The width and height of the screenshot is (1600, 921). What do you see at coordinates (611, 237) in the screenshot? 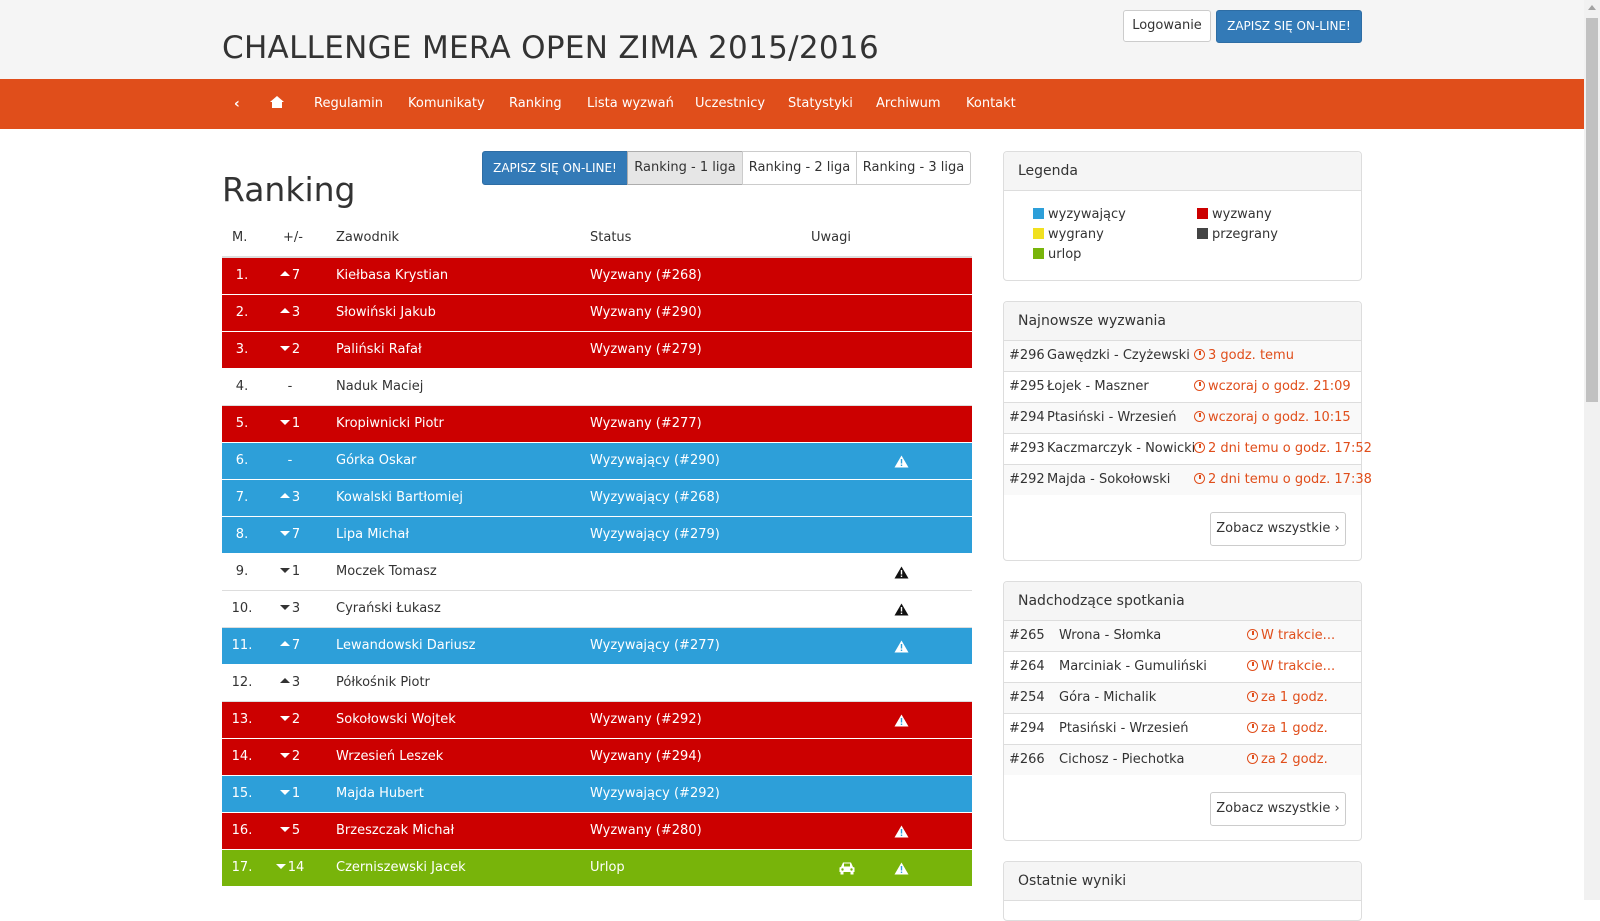
I see `col-header-status: Status` at bounding box center [611, 237].